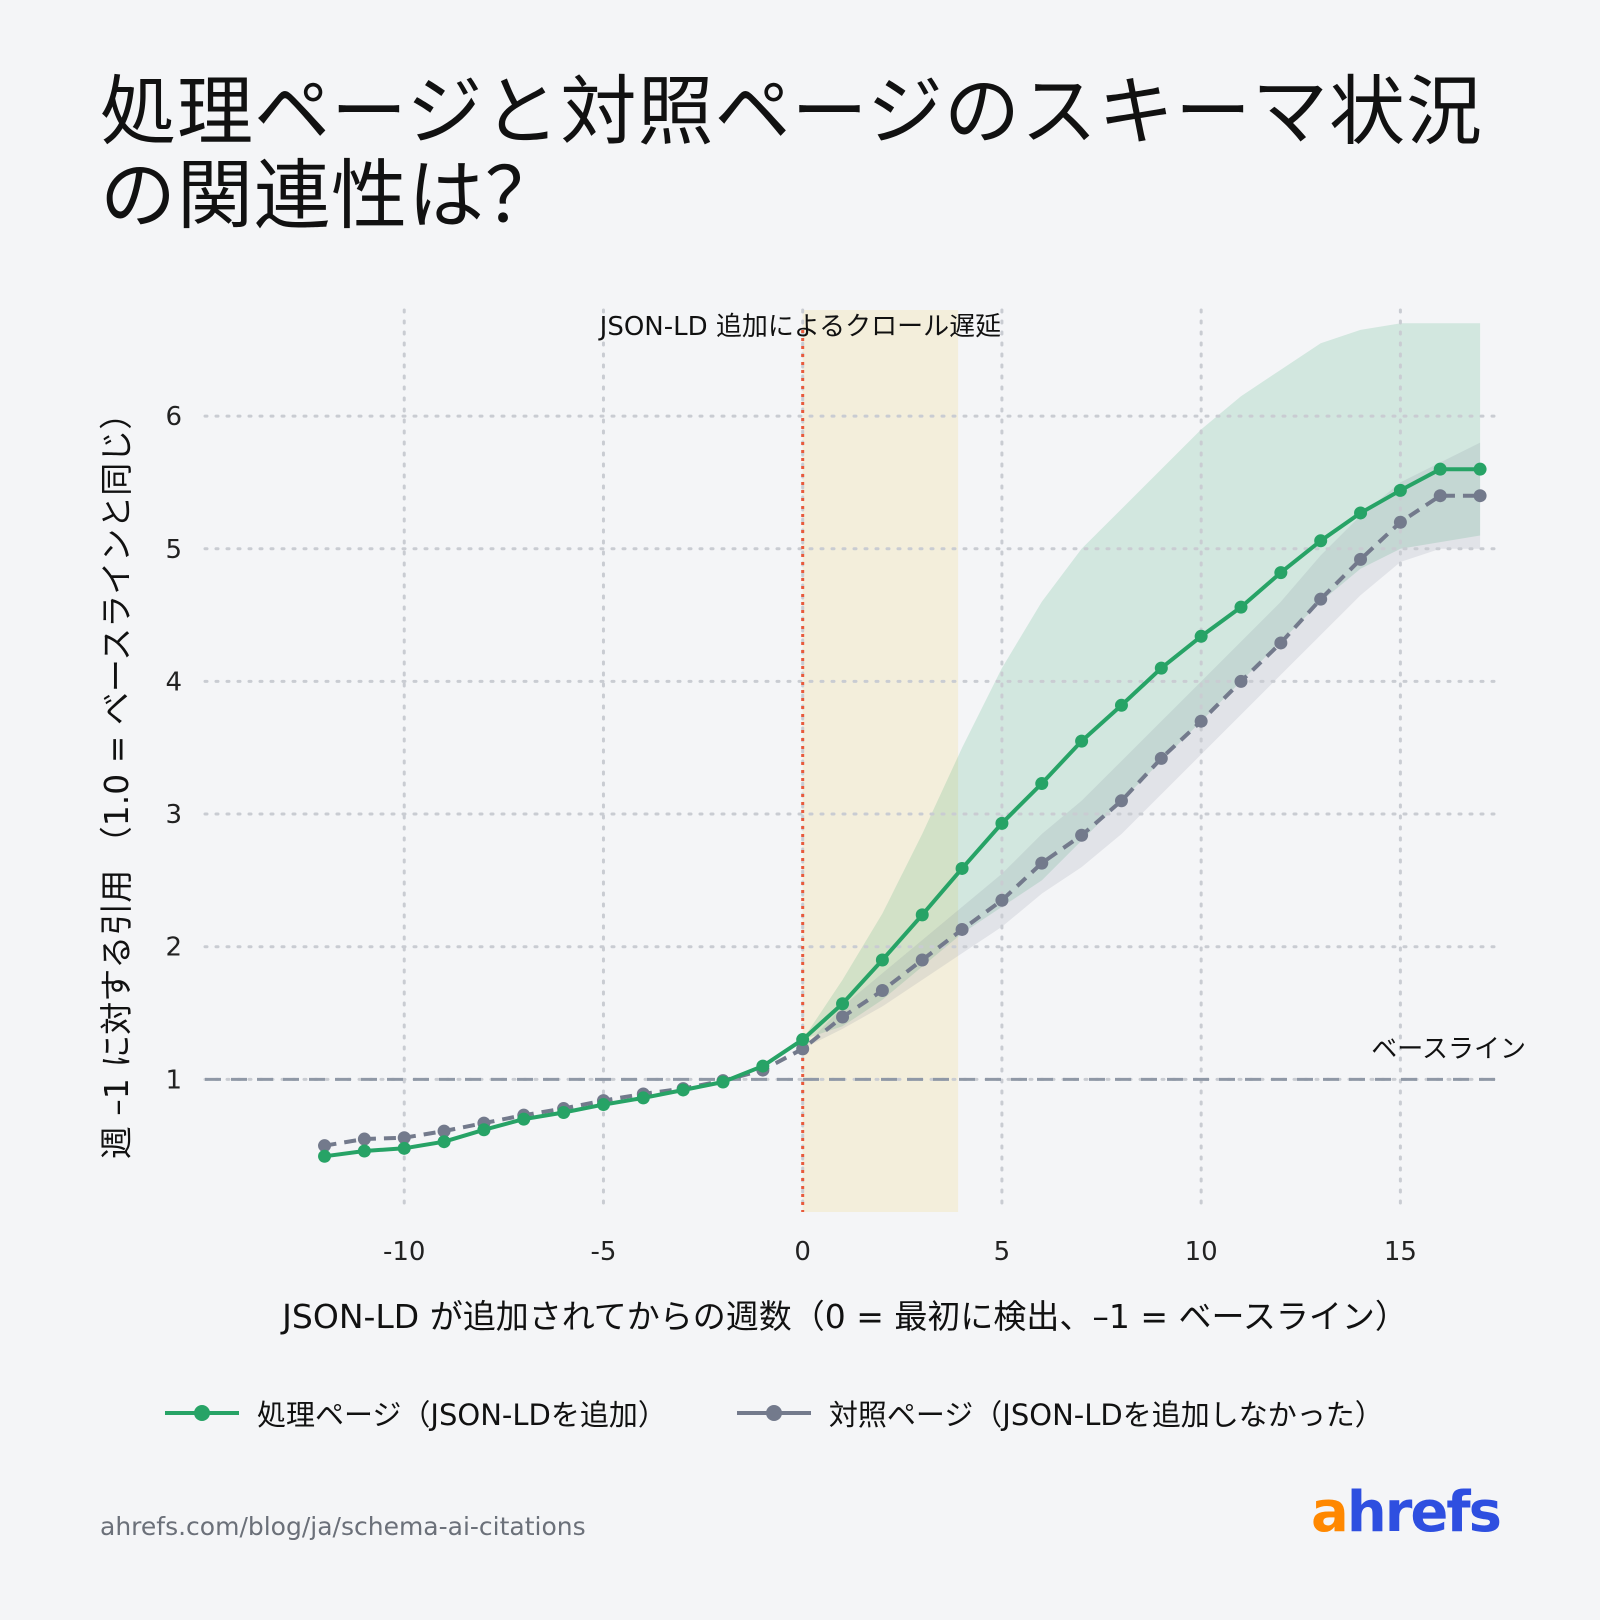 This screenshot has height=1620, width=1600. I want to click on y-tick-label: 3, so click(173, 815).